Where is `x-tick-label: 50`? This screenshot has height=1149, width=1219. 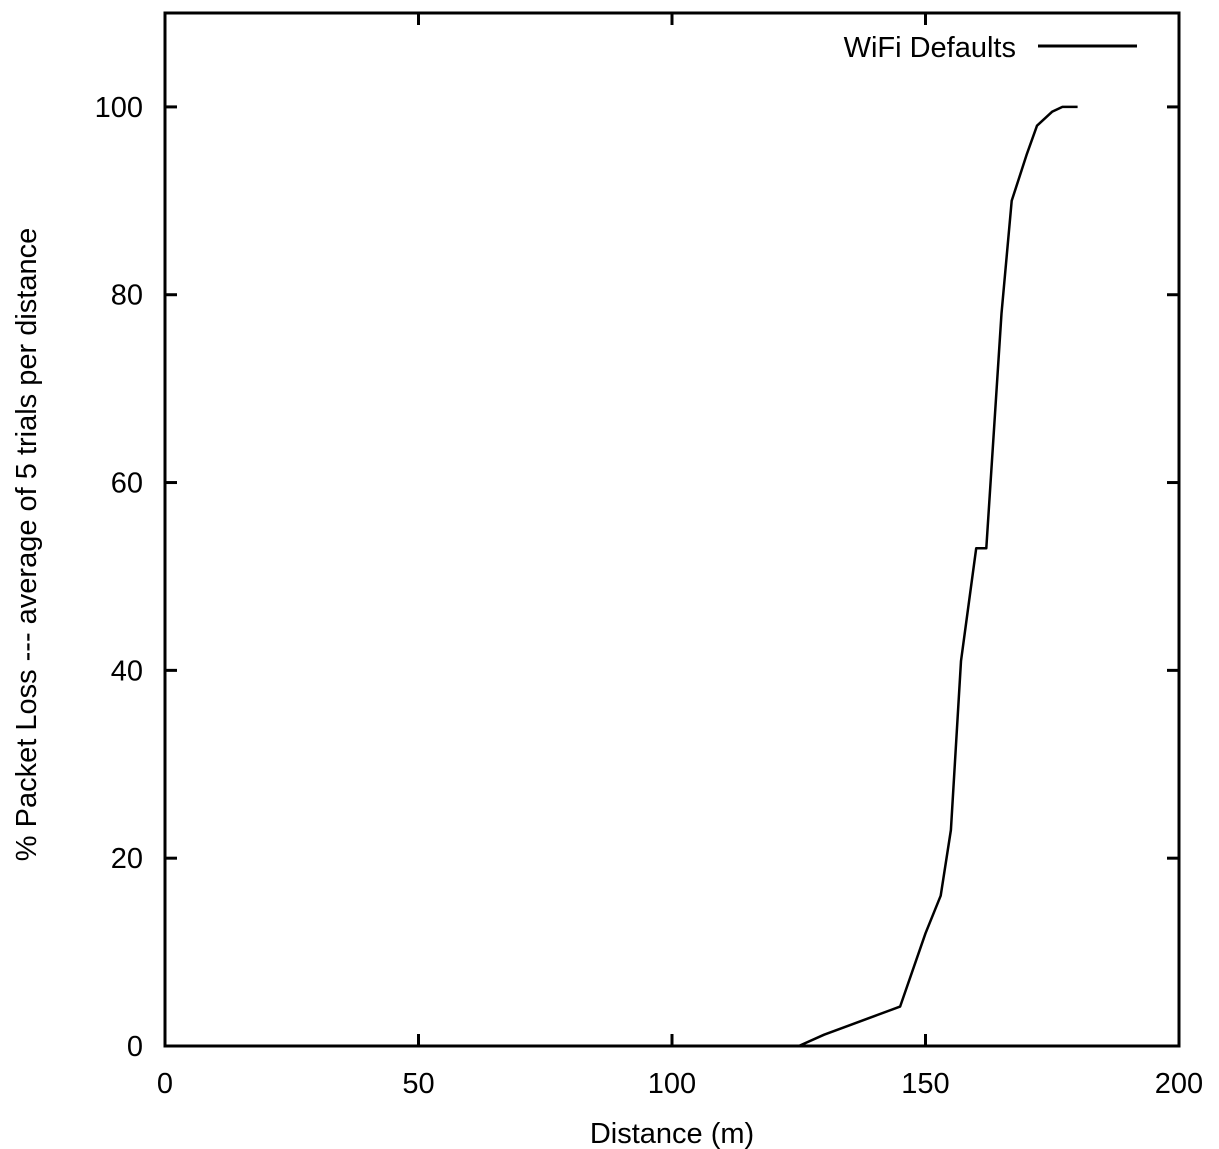
x-tick-label: 50 is located at coordinates (418, 1084).